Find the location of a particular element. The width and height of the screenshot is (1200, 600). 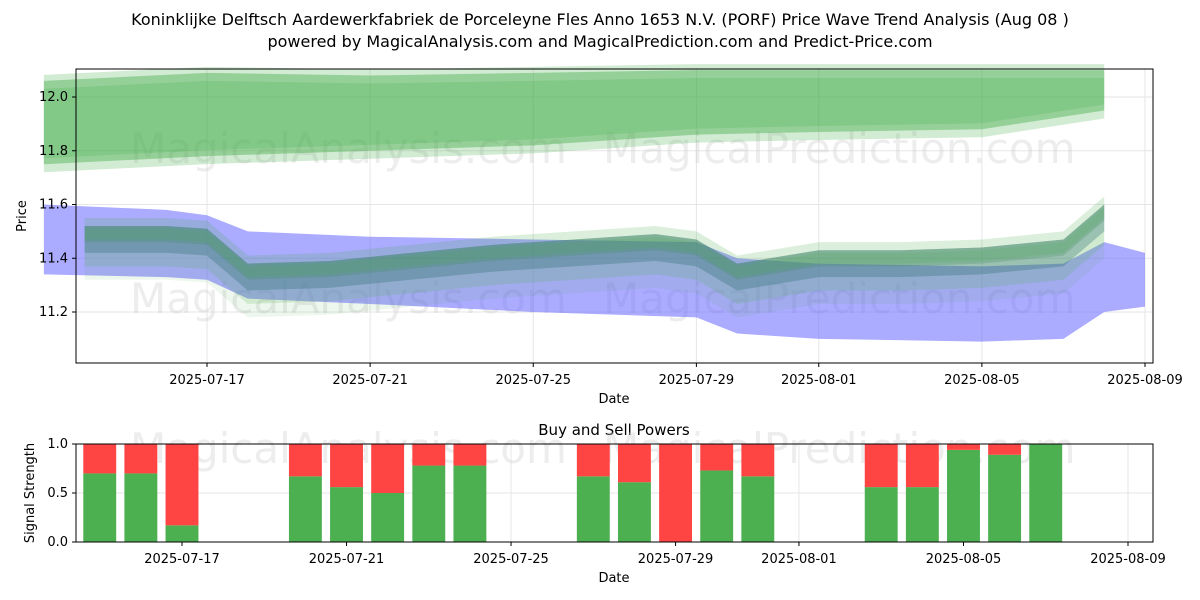

price-x-tick-label: 2025-07-25 is located at coordinates (533, 380).